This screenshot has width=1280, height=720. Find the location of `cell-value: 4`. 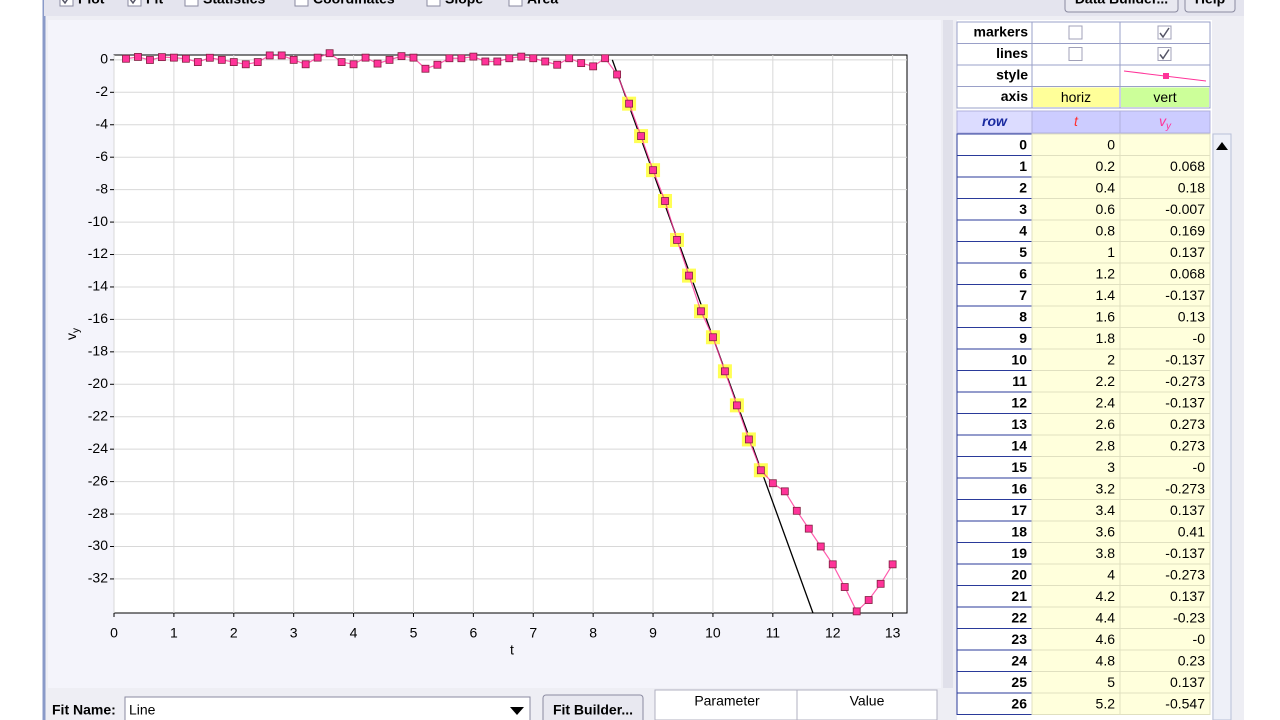

cell-value: 4 is located at coordinates (1111, 574).